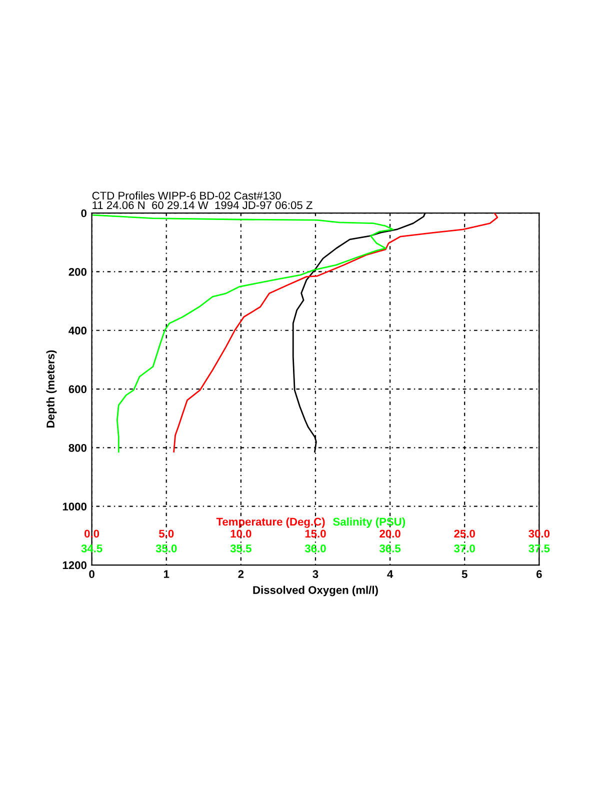 This screenshot has width=612, height=792. What do you see at coordinates (166, 548) in the screenshot?
I see `x-tick-label: 35.0` at bounding box center [166, 548].